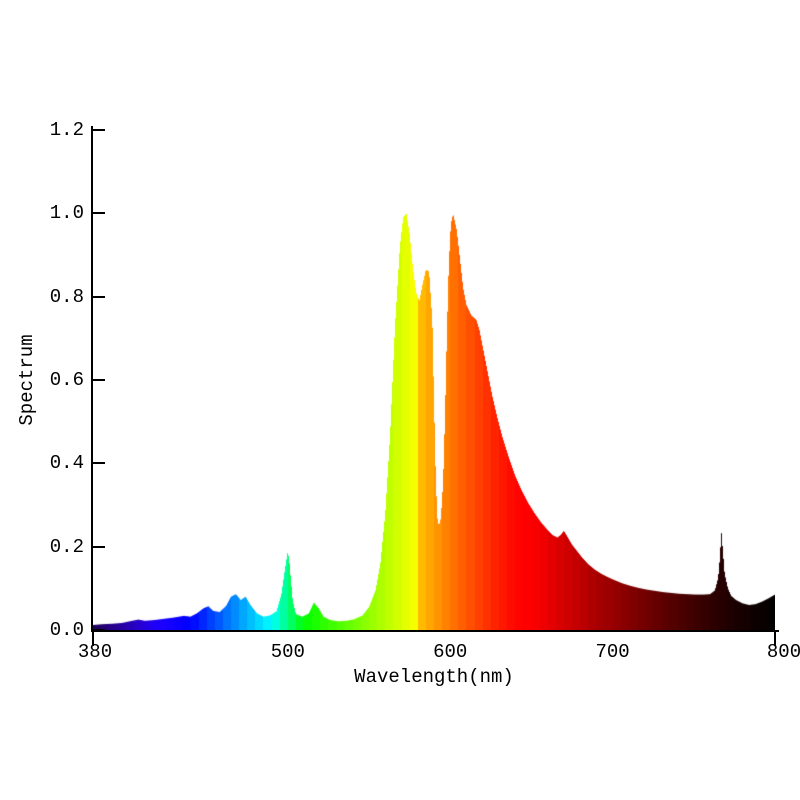 The image size is (800, 800). Describe the element at coordinates (27, 380) in the screenshot. I see `y-axis-label: Spectrum` at that location.